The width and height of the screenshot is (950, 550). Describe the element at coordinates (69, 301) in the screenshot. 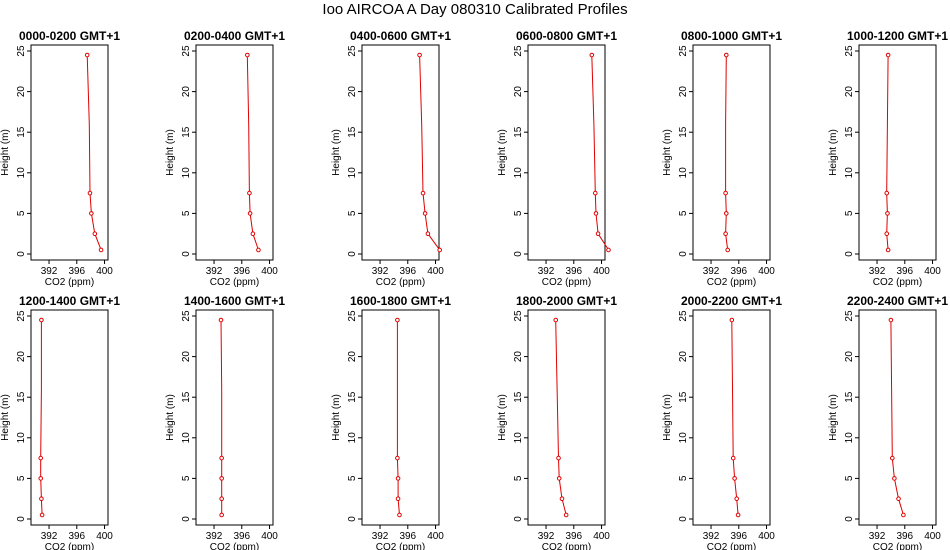

I see `panel-title: 1200-1400 GMT+1` at that location.